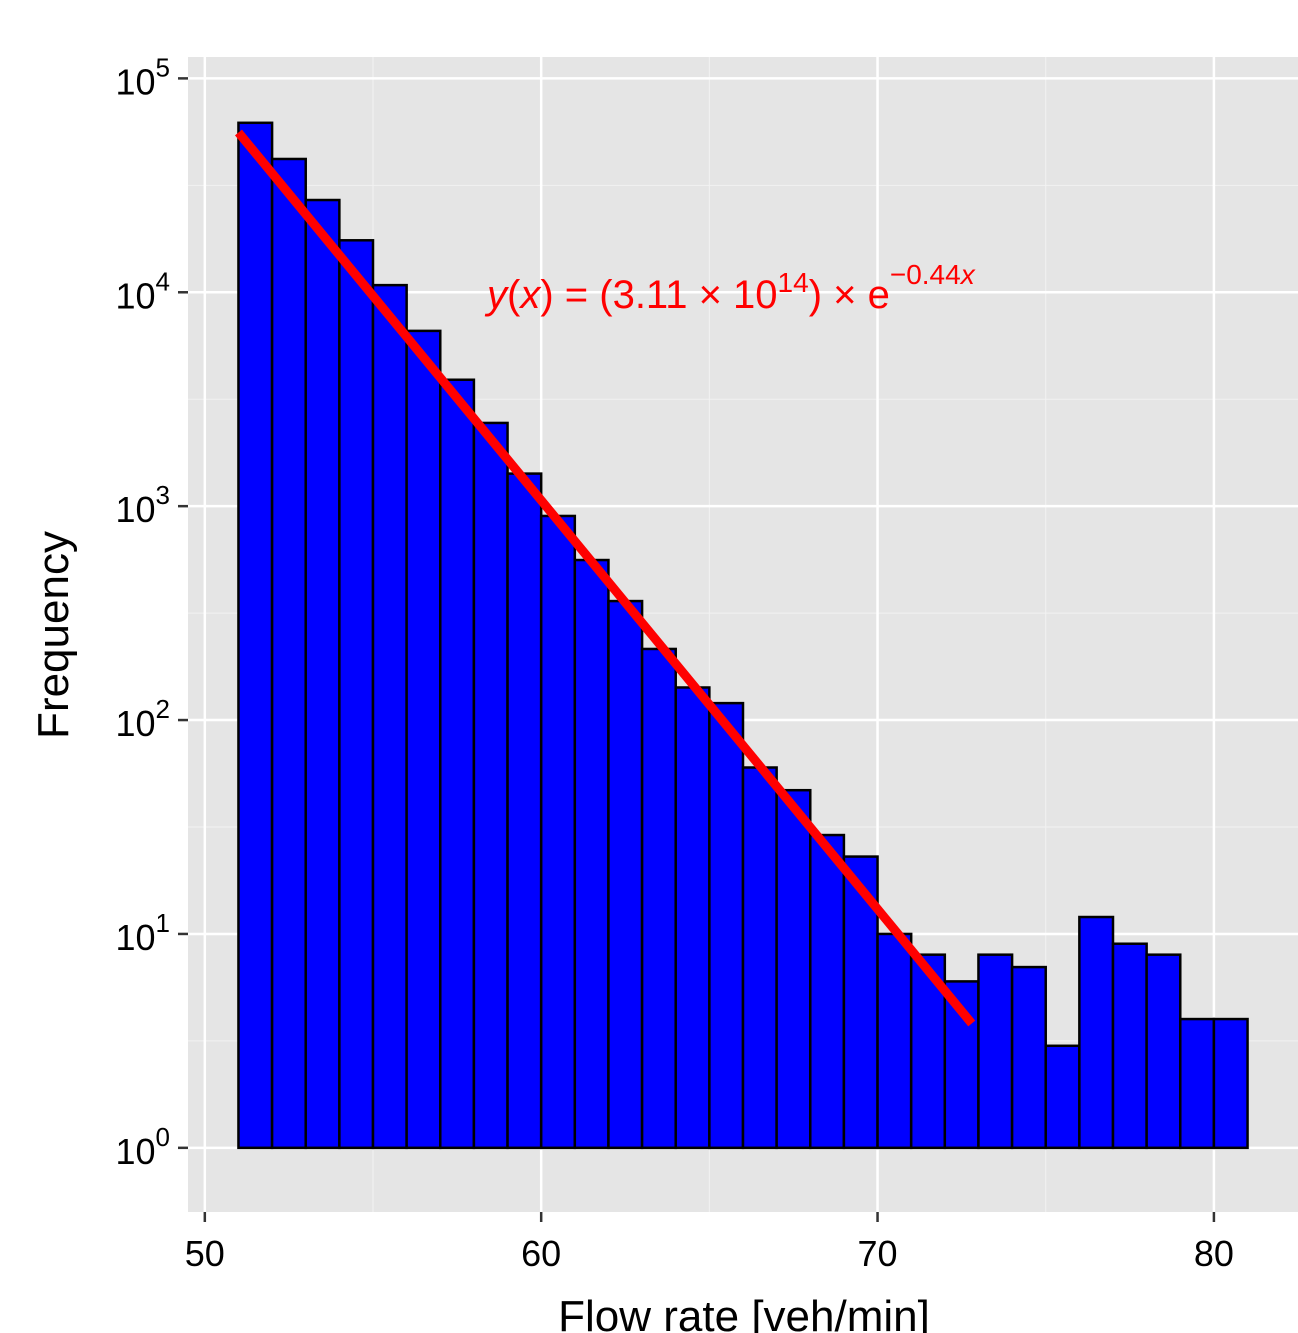 Image resolution: width=1298 pixels, height=1333 pixels. Describe the element at coordinates (849, 295) in the screenshot. I see `equation-exp-base: ) × e` at that location.